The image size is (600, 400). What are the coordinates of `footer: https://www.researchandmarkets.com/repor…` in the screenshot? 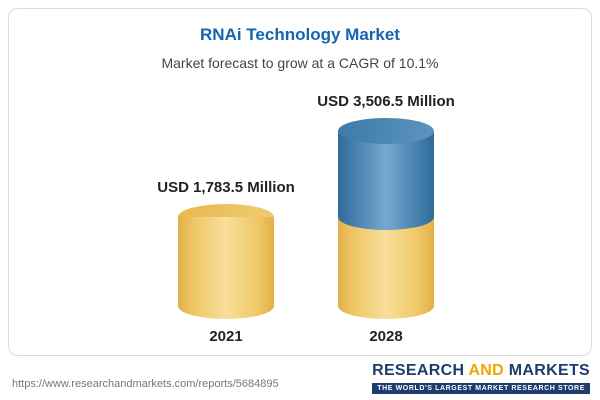 It's located at (301, 378).